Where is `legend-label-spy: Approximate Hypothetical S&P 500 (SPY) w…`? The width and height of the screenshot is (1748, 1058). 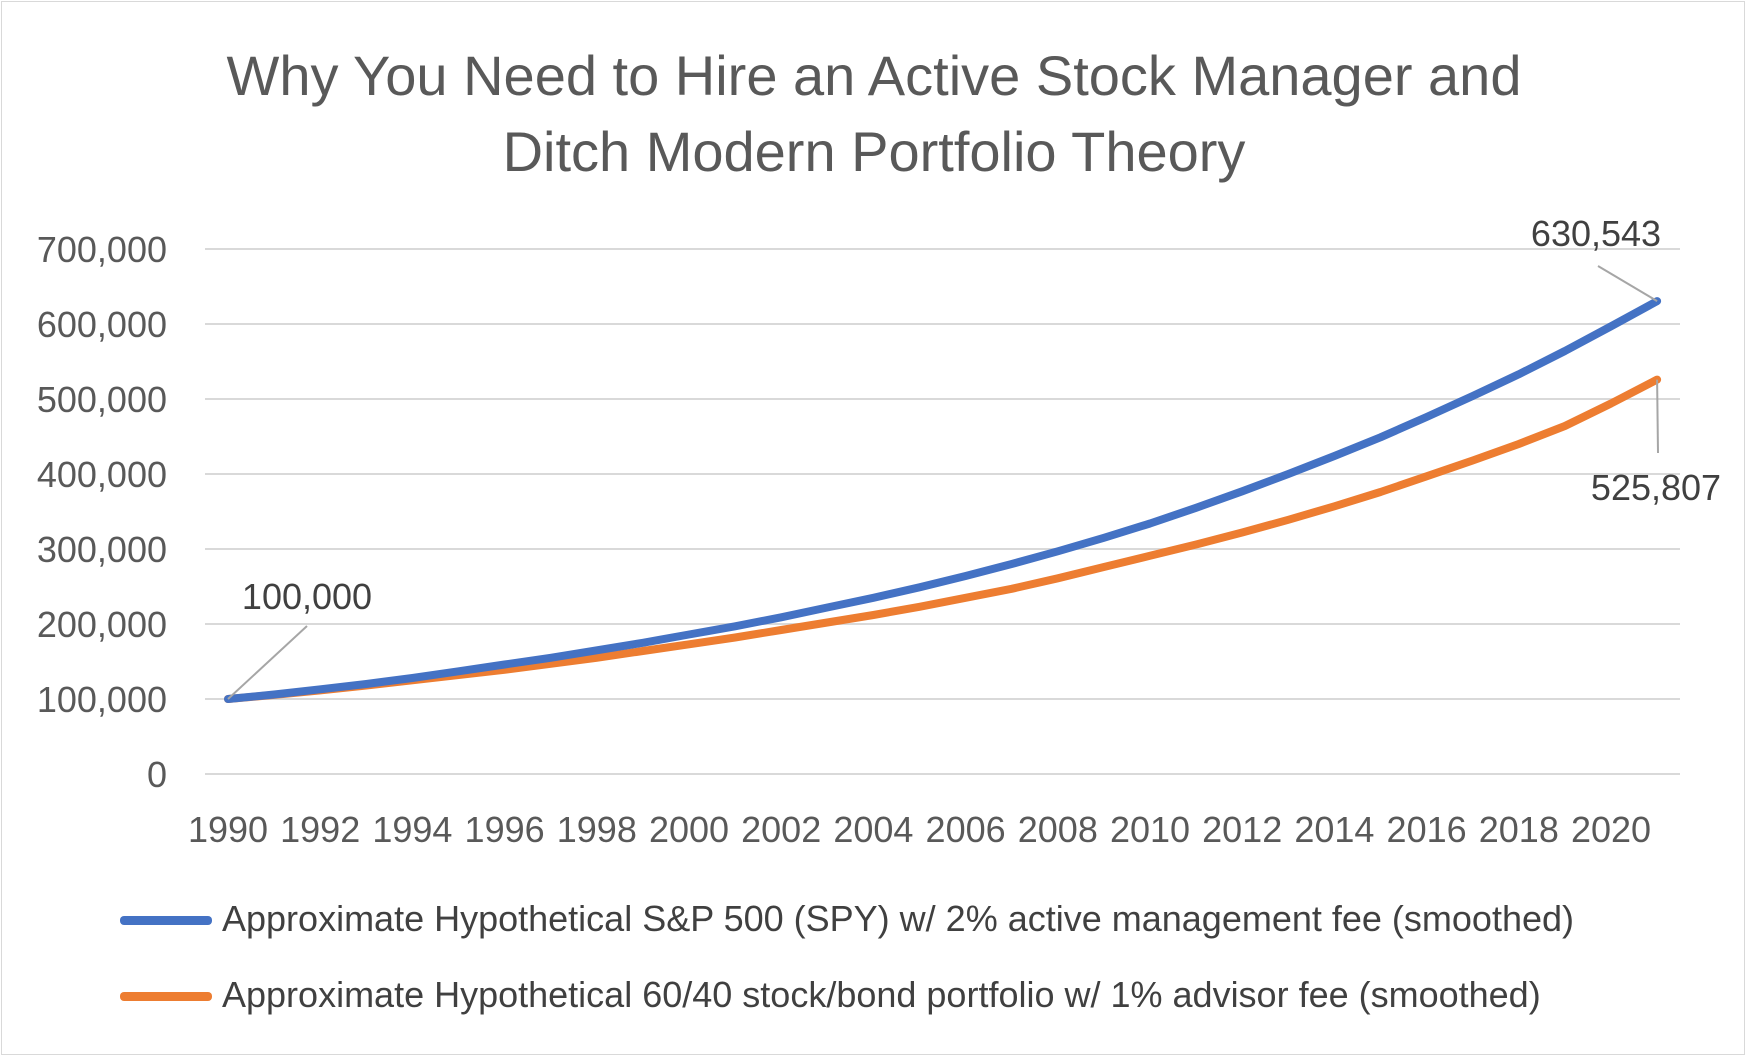
legend-label-spy: Approximate Hypothetical S&P 500 (SPY) w… is located at coordinates (898, 918).